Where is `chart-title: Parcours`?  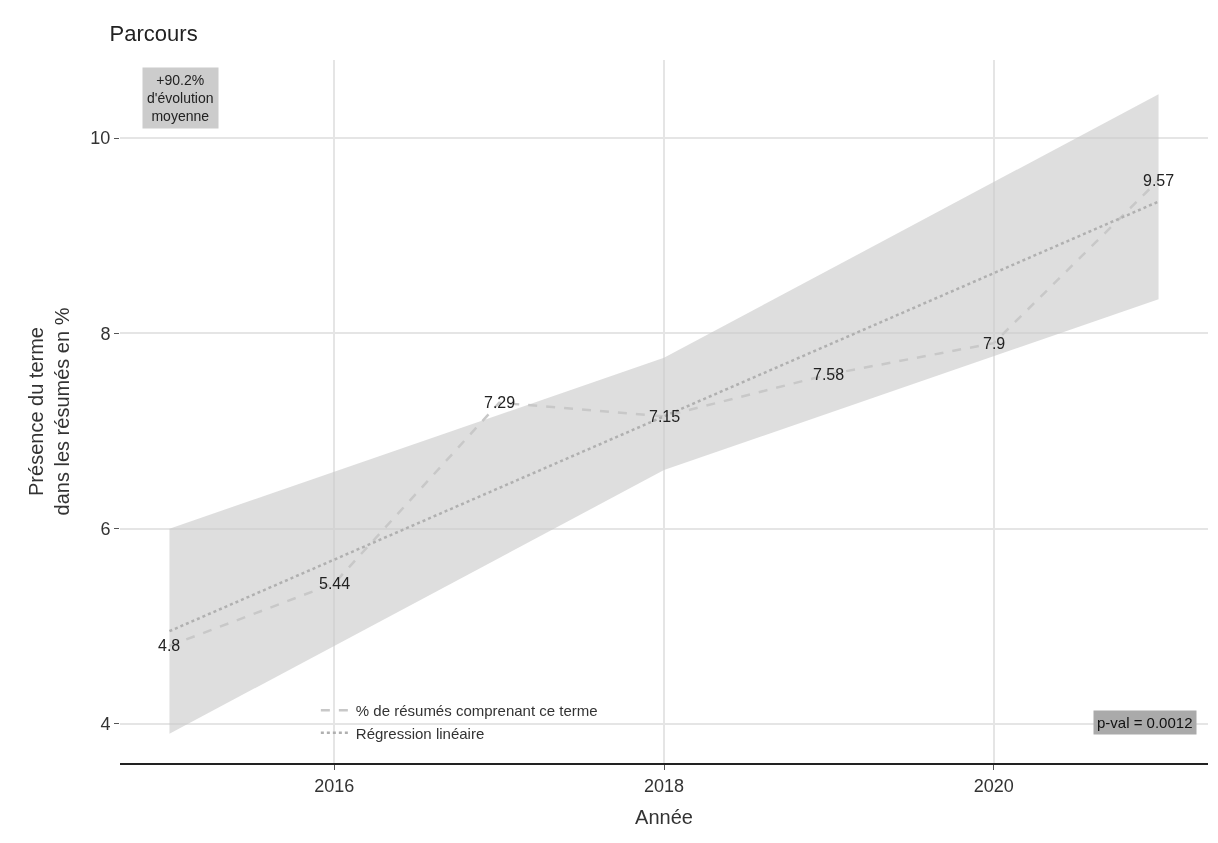 chart-title: Parcours is located at coordinates (153, 33).